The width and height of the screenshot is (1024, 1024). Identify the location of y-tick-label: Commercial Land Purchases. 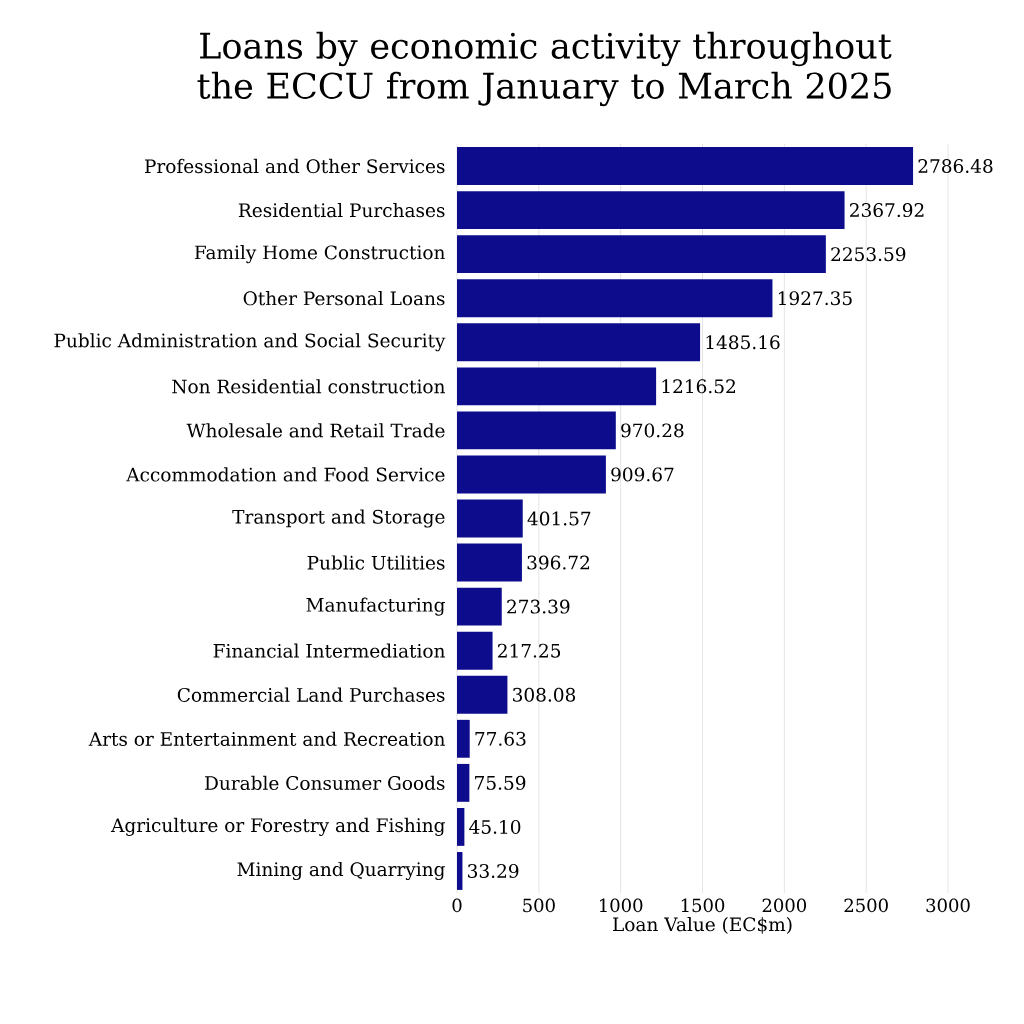
(311, 694).